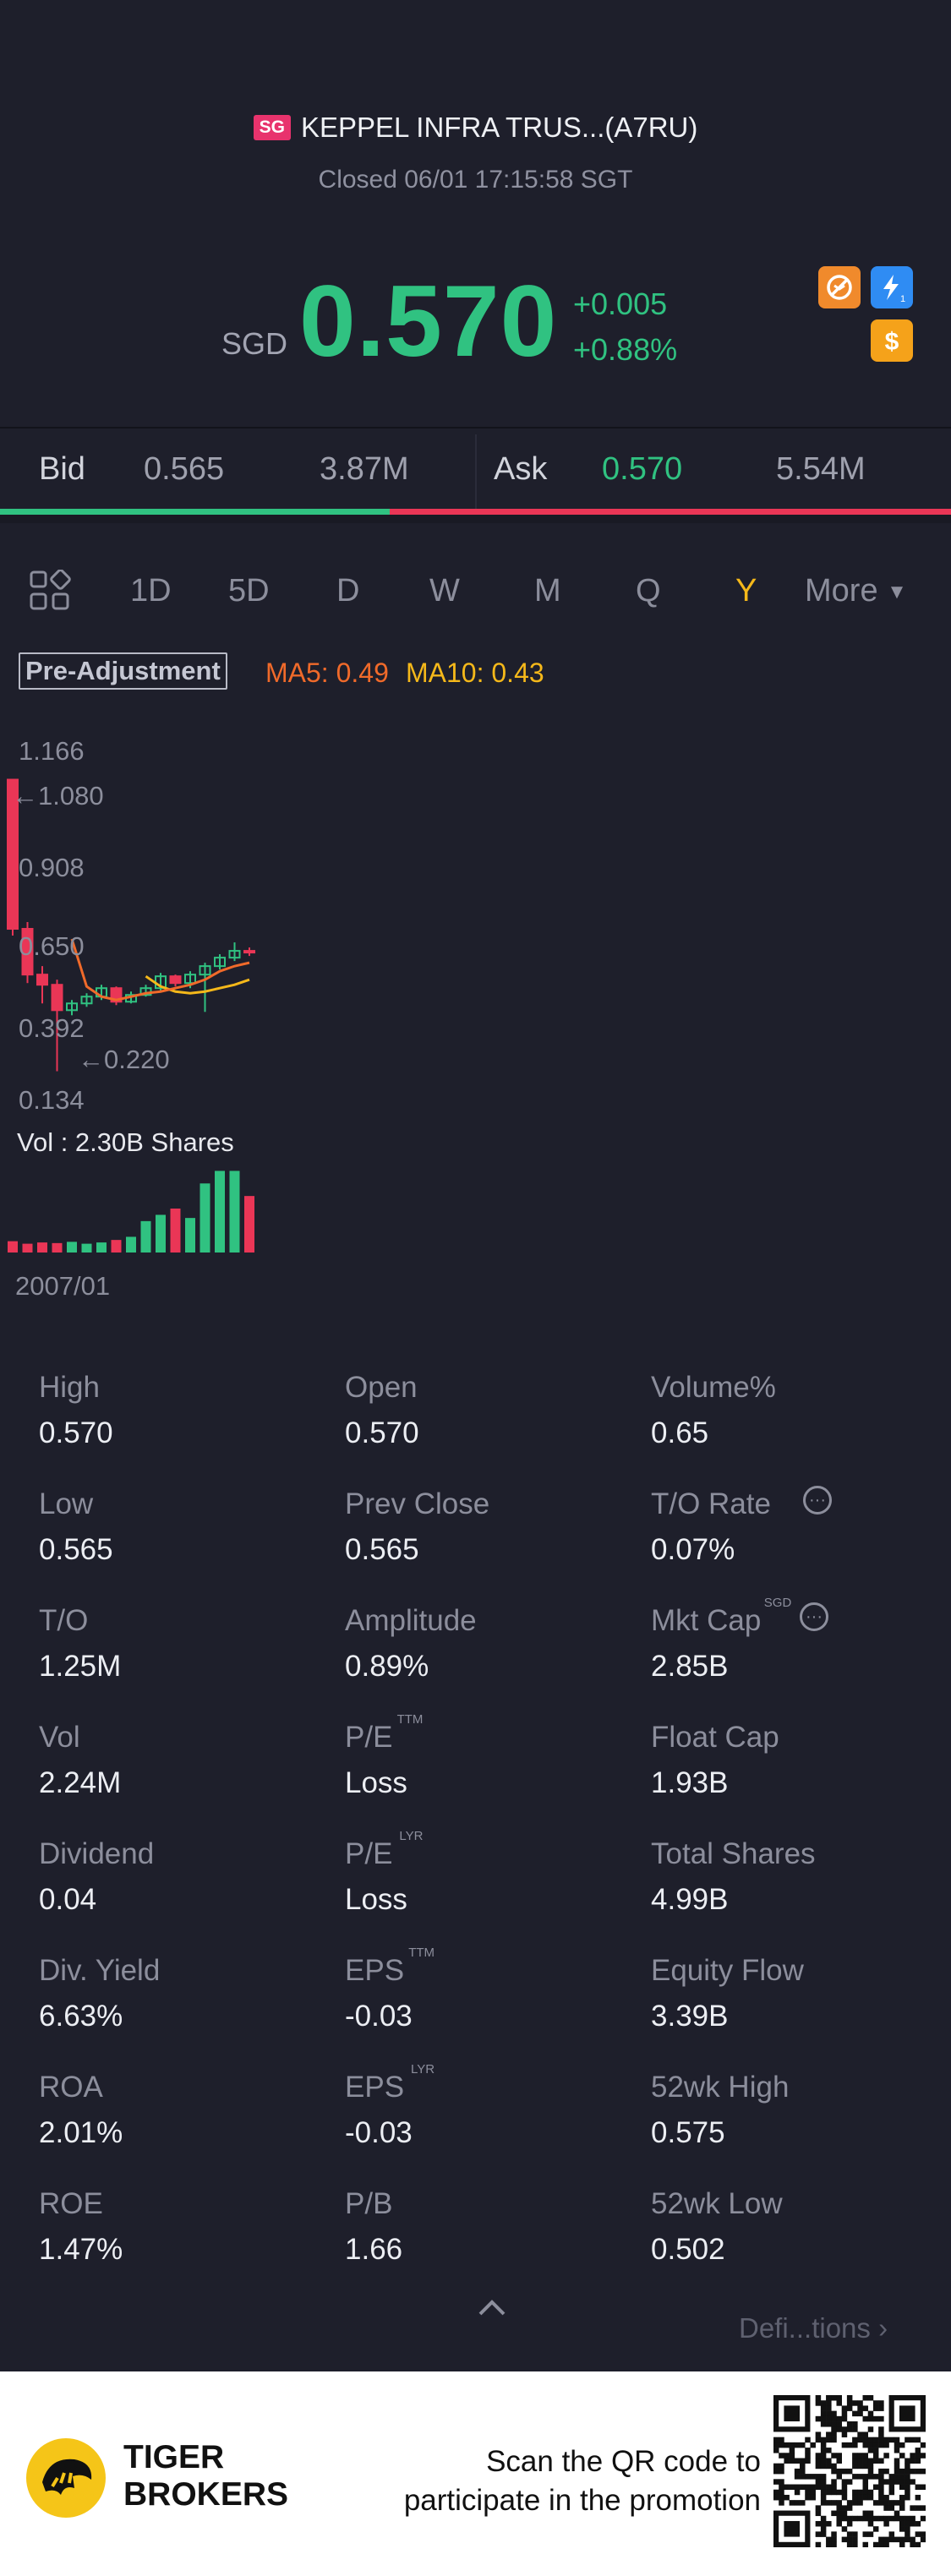 This screenshot has height=2576, width=951. What do you see at coordinates (813, 2328) in the screenshot?
I see `definitions-link: Defi...tions ›` at bounding box center [813, 2328].